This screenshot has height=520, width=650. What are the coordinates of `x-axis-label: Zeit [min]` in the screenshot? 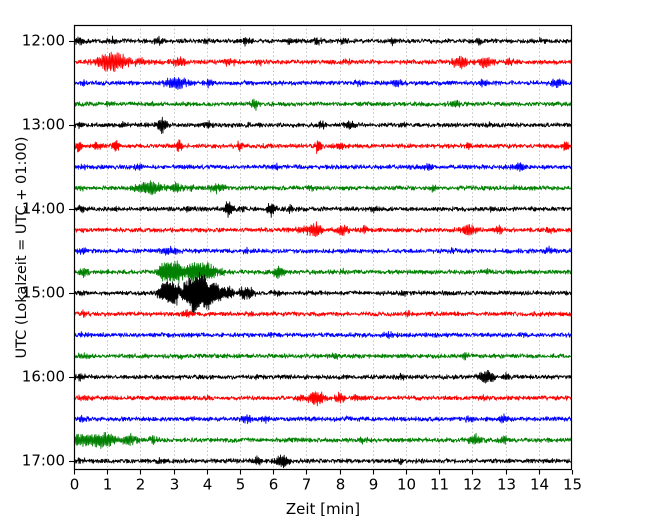 It's located at (323, 509).